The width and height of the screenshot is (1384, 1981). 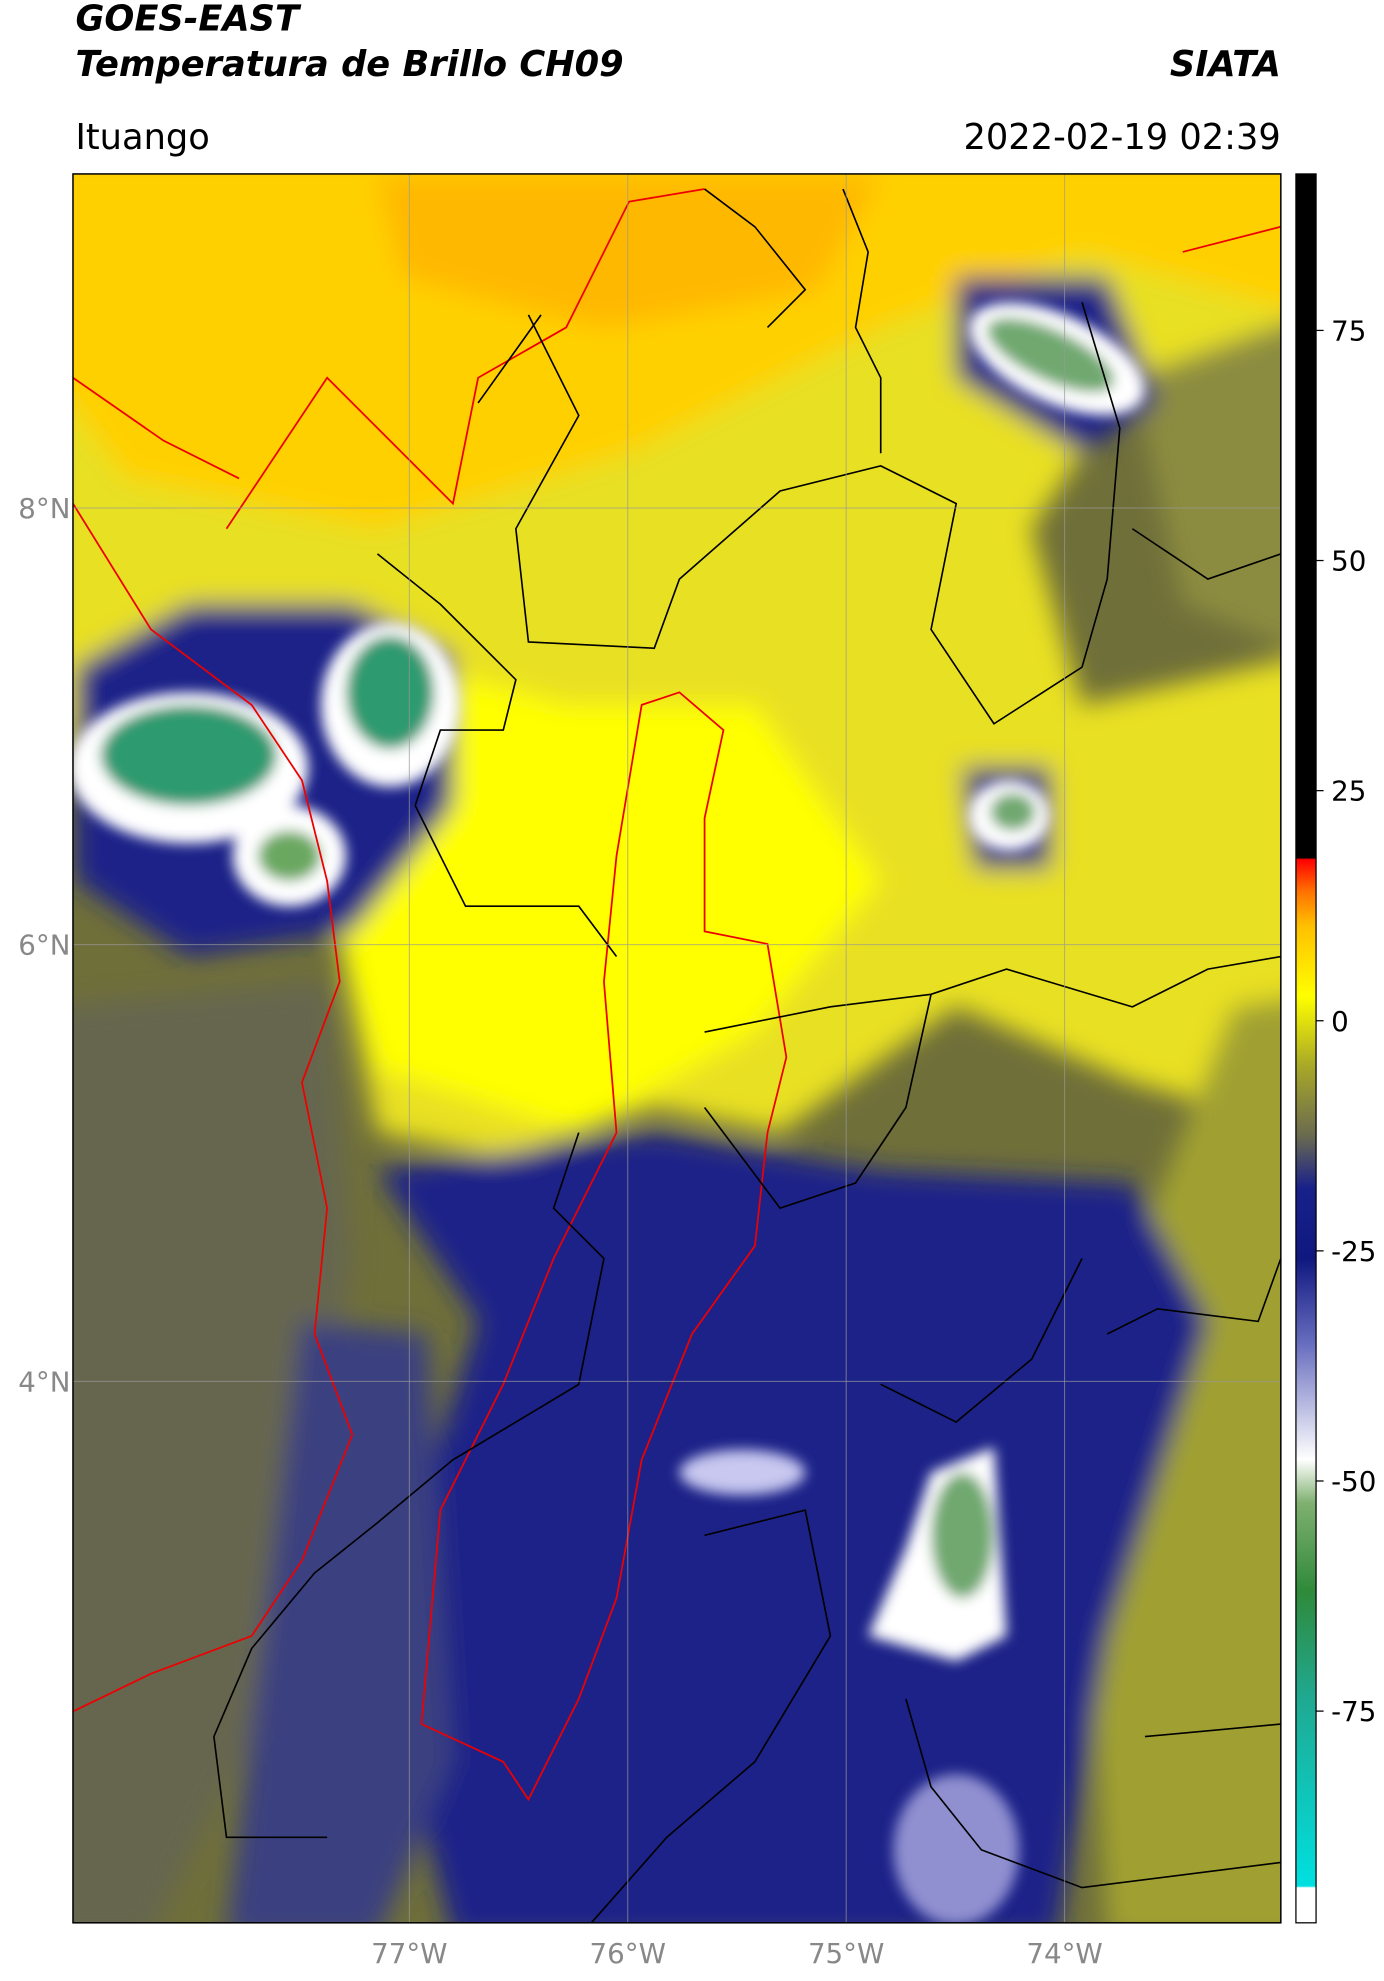 What do you see at coordinates (1306, 1048) in the screenshot?
I see `colorbar` at bounding box center [1306, 1048].